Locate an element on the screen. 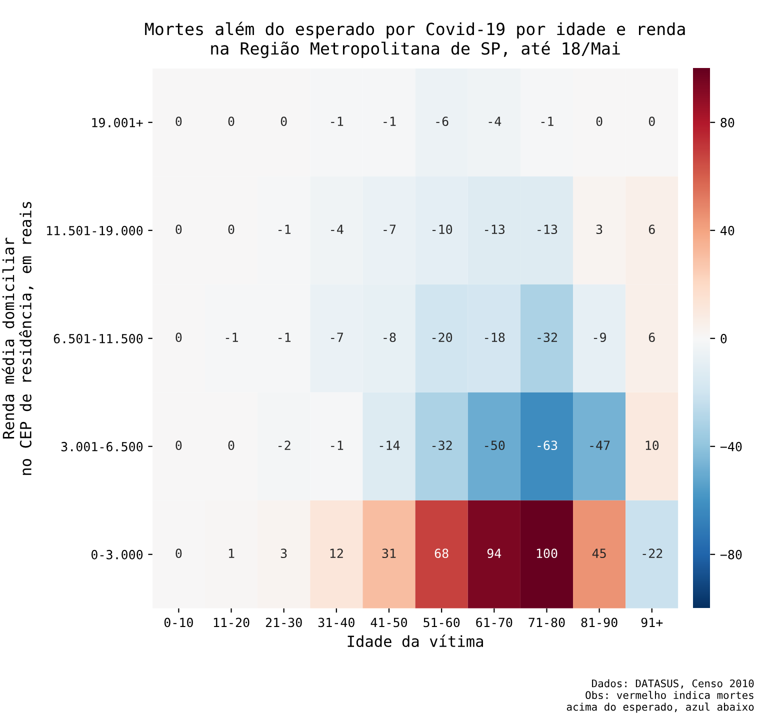 This screenshot has height=720, width=762. data-label: 1 is located at coordinates (231, 553).